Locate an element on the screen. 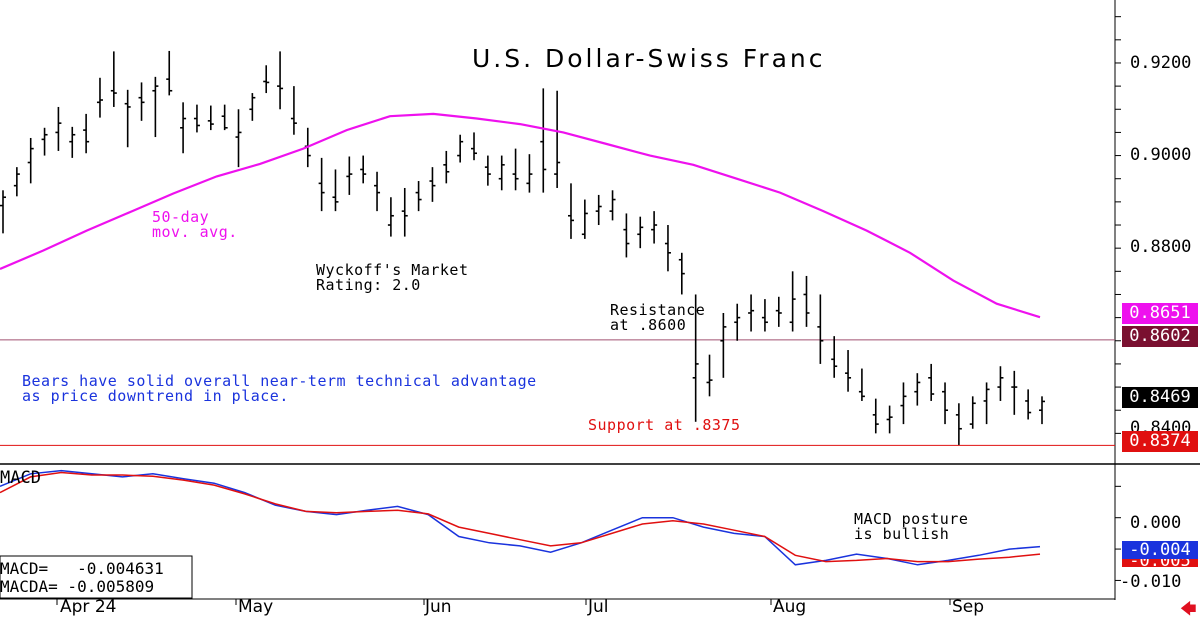 The height and width of the screenshot is (625, 1200). x-tick-label: May is located at coordinates (256, 607).